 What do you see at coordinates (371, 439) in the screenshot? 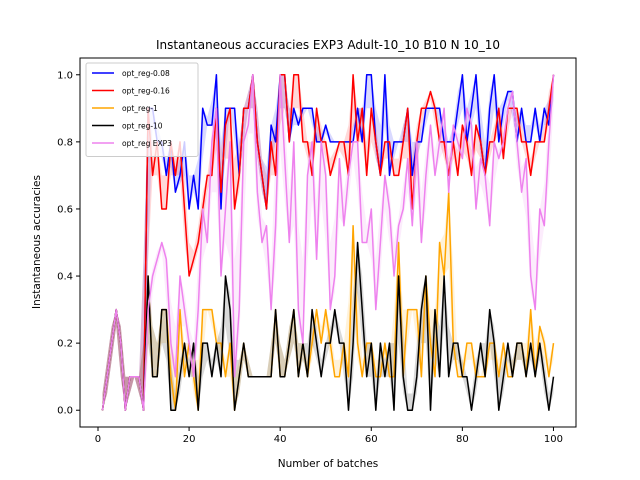
I see `x-tick-label: 60` at bounding box center [371, 439].